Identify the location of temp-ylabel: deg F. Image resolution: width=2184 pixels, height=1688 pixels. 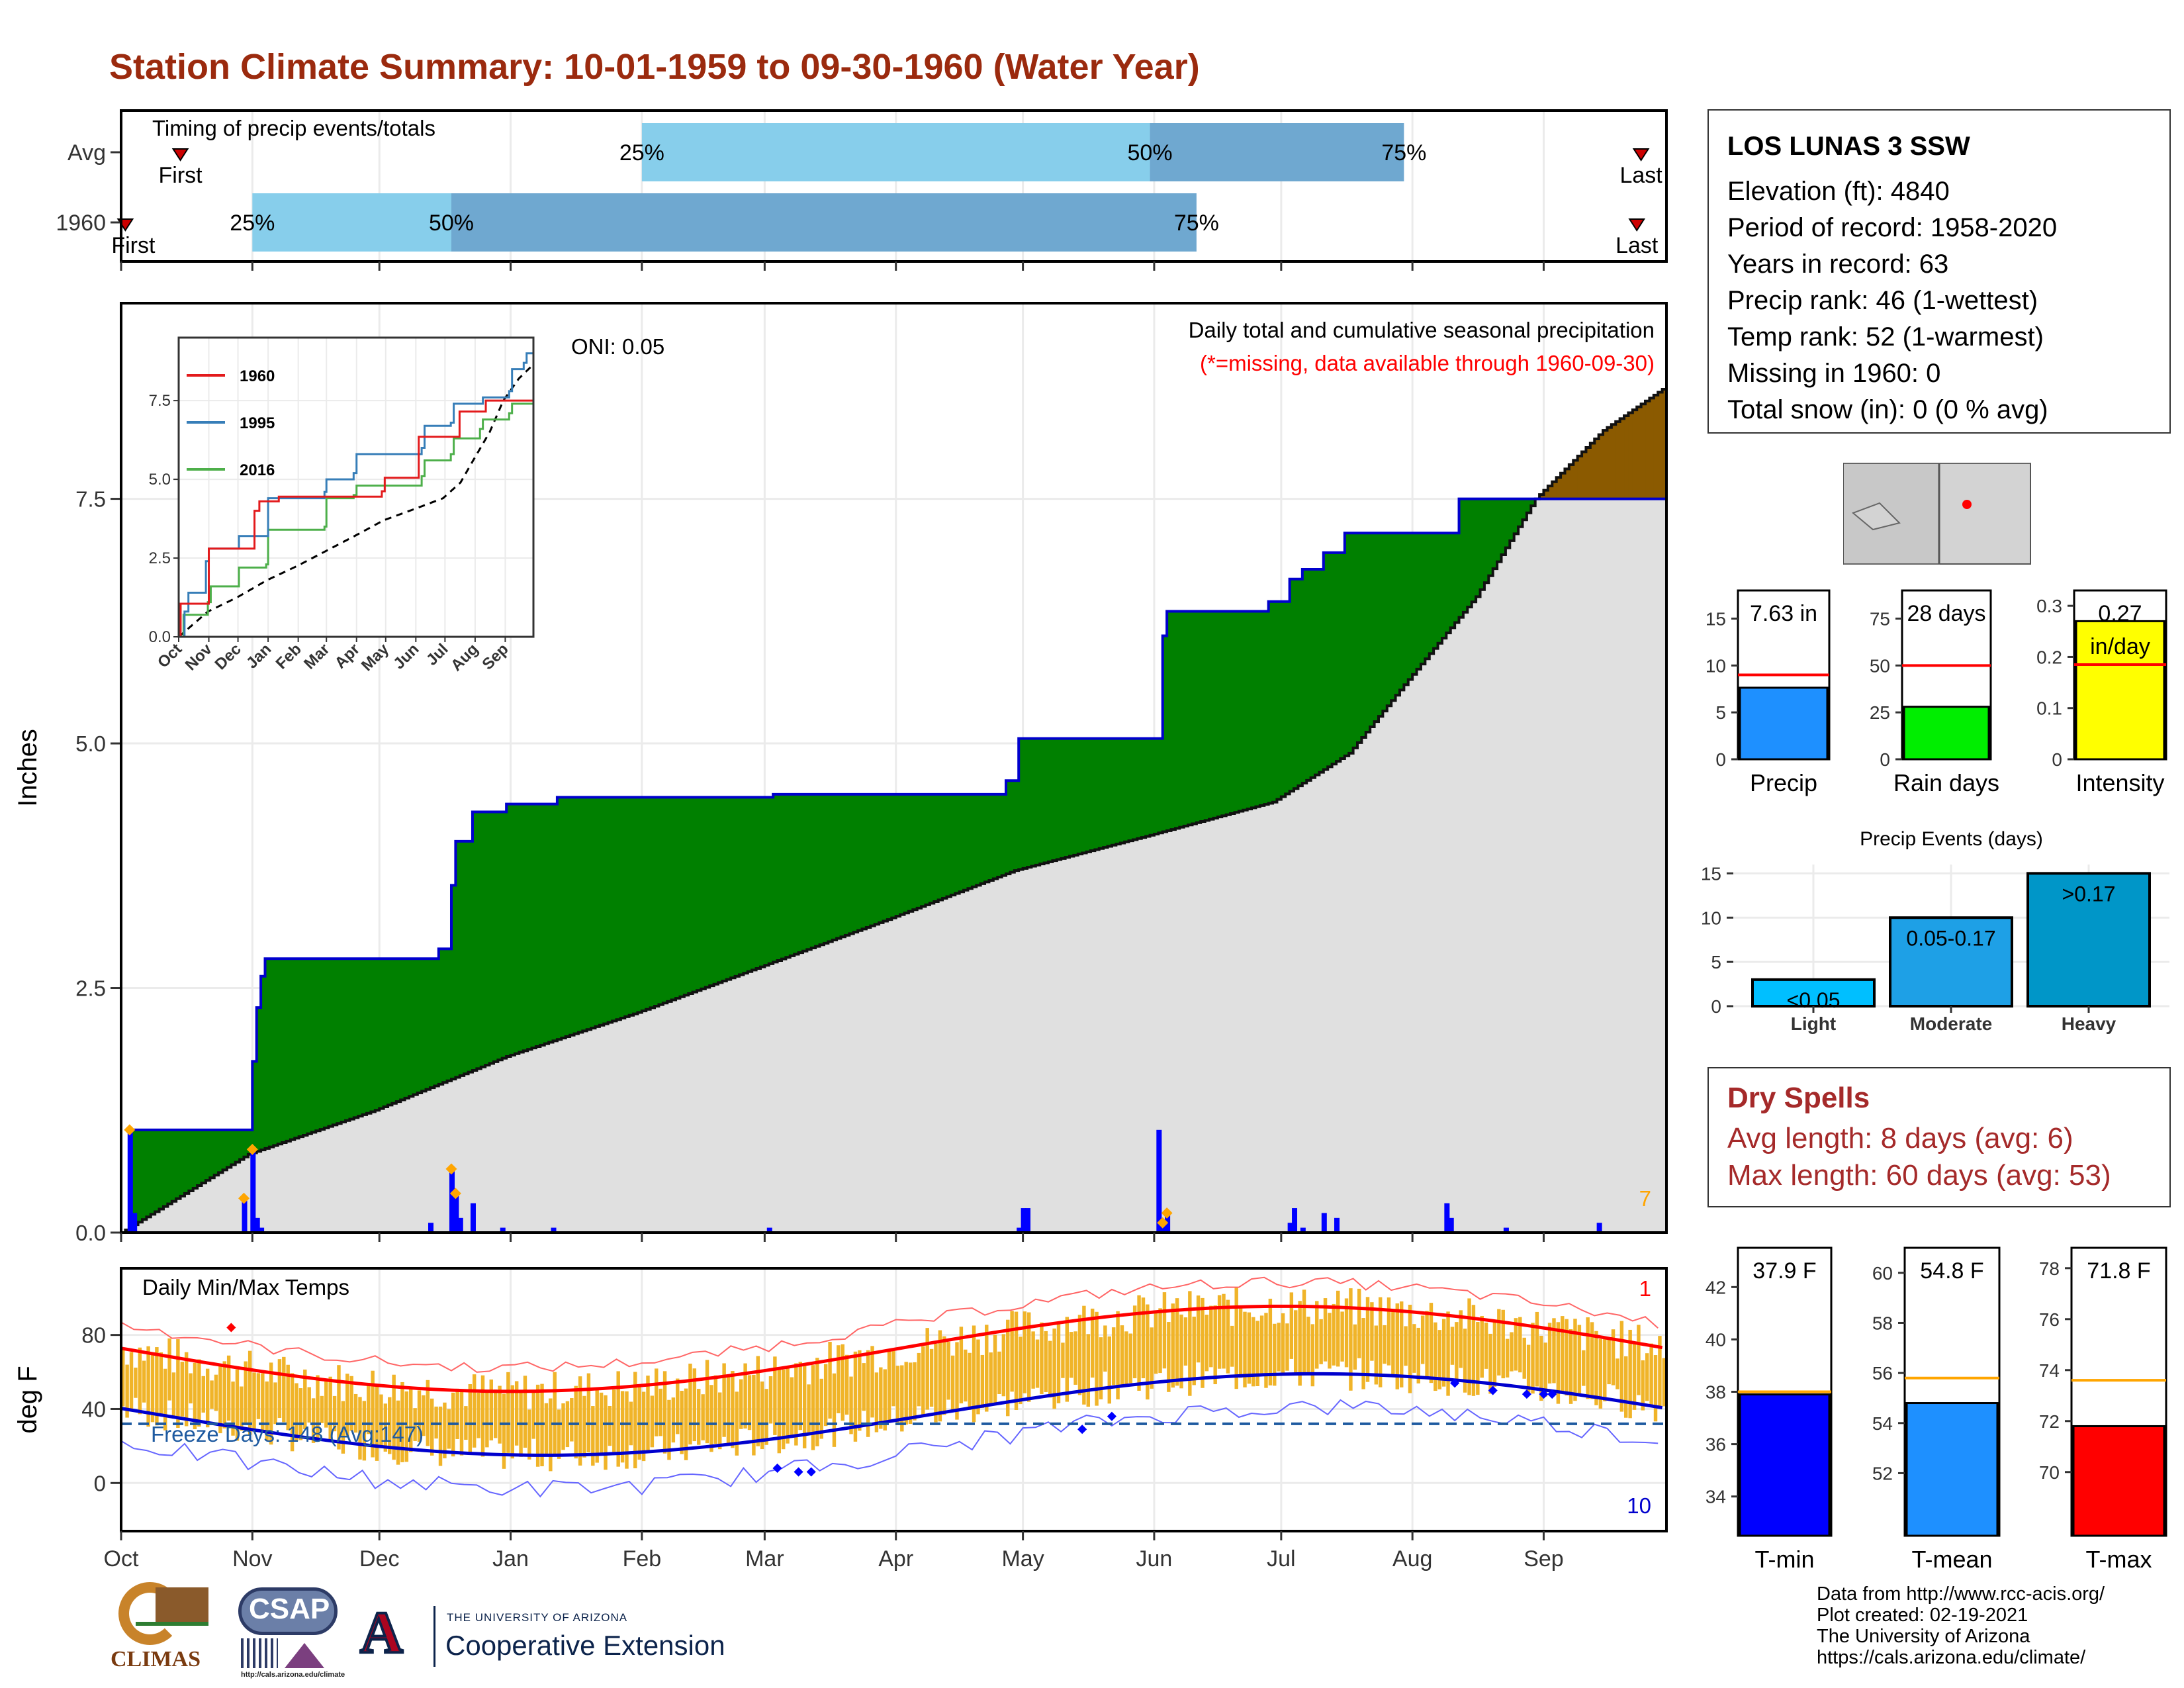
(28, 1399).